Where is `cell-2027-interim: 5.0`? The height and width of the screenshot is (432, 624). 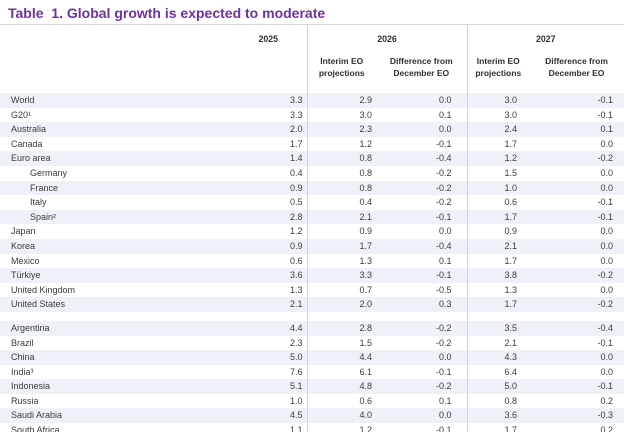
cell-2027-interim: 5.0 is located at coordinates (498, 386).